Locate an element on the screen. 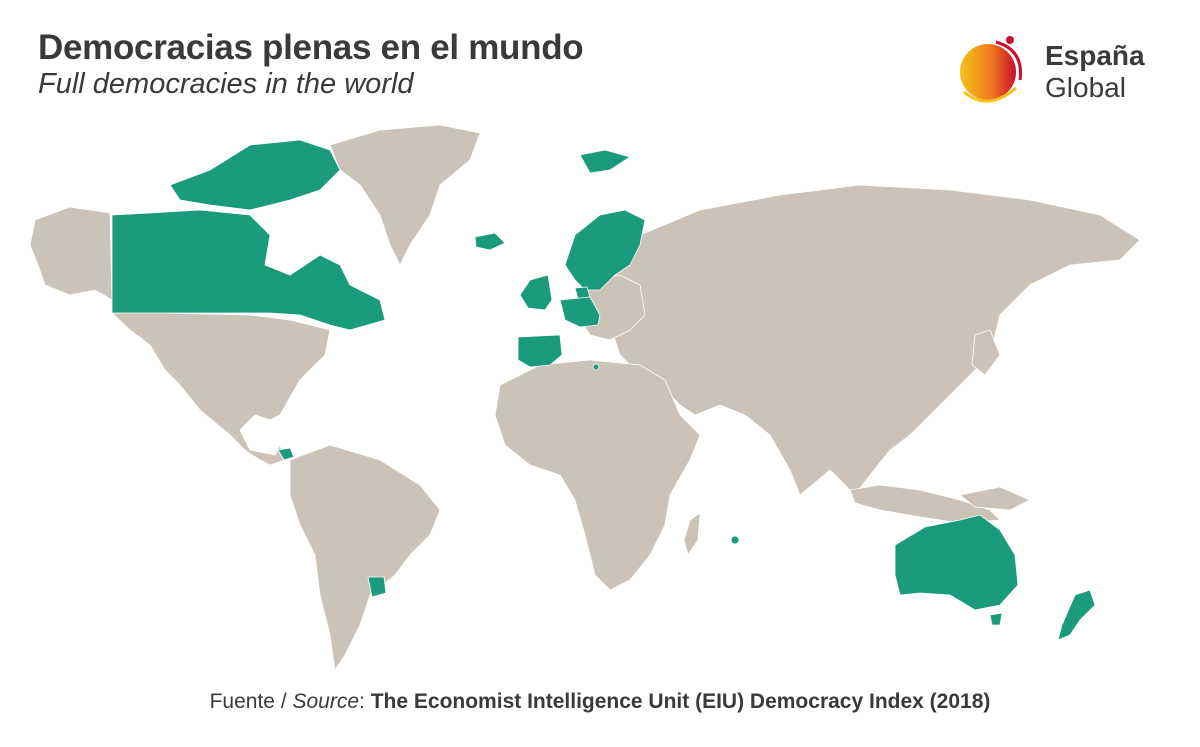 Image resolution: width=1200 pixels, height=747 pixels. source-prefix: Fuente / is located at coordinates (251, 701).